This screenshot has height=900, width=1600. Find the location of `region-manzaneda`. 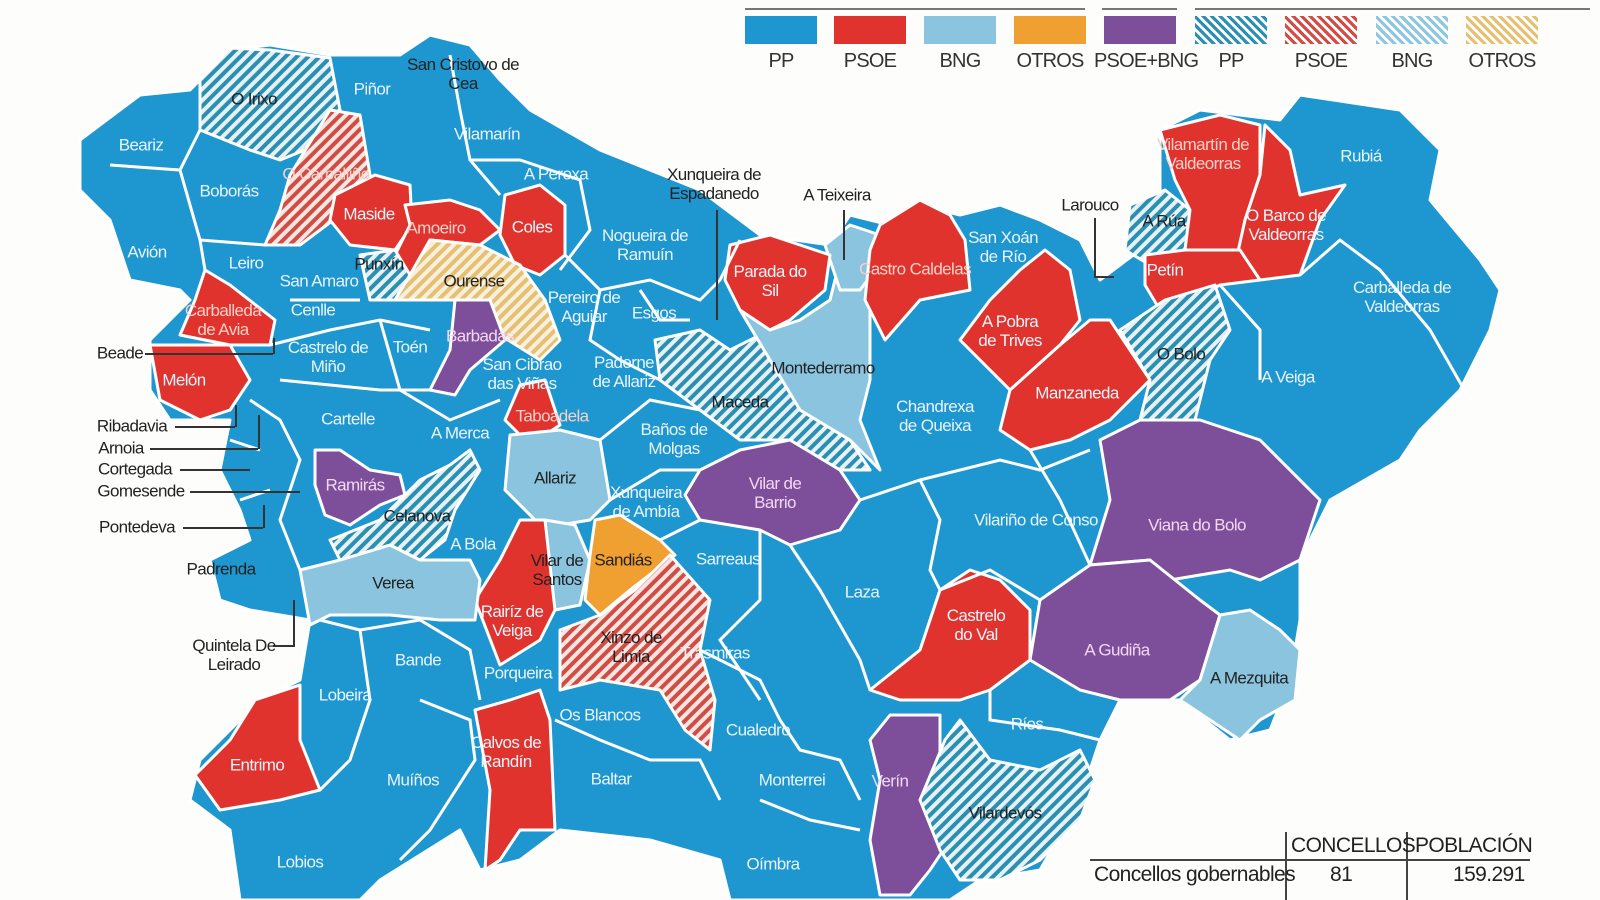

region-manzaneda is located at coordinates (1075, 385).